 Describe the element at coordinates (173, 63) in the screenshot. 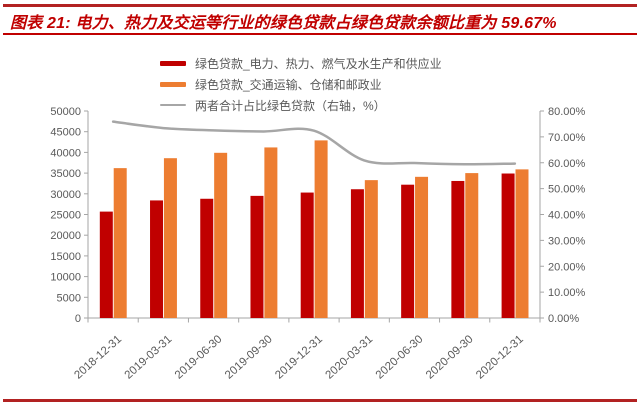

I see `electricity-series-swatch-icon` at that location.